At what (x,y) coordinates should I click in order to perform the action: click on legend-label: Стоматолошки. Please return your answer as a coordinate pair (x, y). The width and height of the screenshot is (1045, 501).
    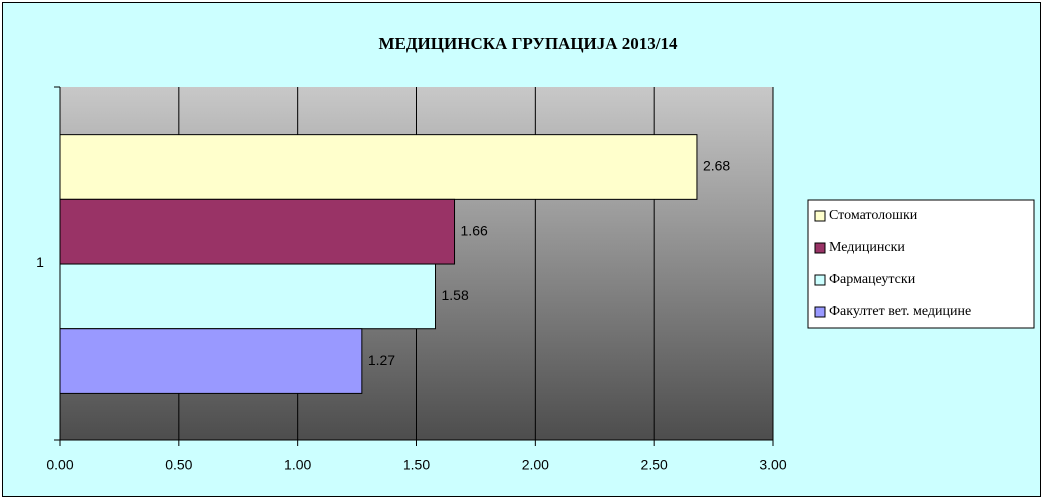
    Looking at the image, I should click on (873, 215).